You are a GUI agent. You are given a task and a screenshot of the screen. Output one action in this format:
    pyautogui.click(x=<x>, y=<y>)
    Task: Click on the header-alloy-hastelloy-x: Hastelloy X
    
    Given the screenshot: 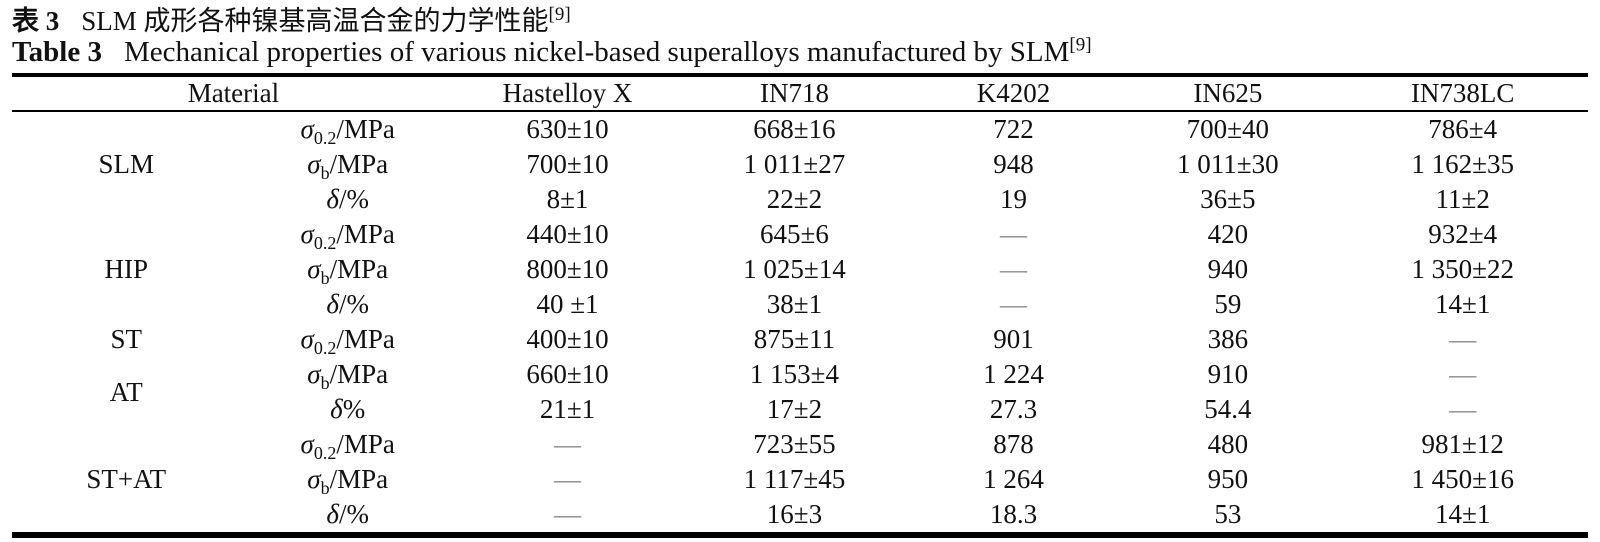 What is the action you would take?
    pyautogui.click(x=567, y=93)
    